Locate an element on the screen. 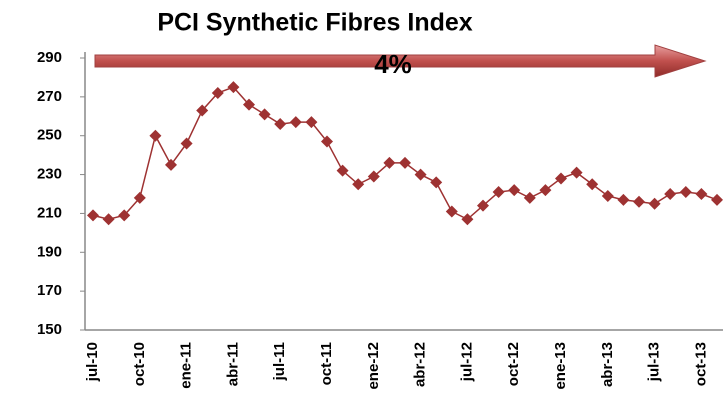  x-tick-label: ene-13 is located at coordinates (560, 366).